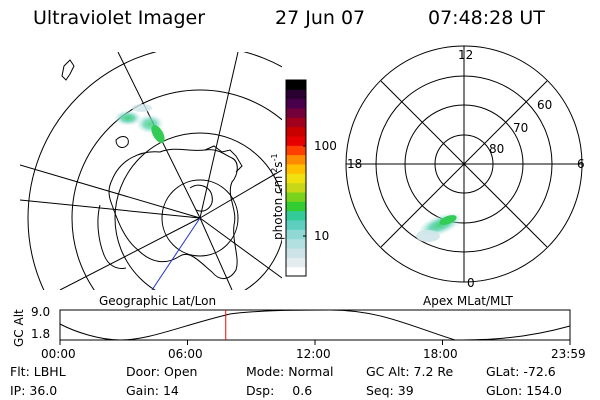 The height and width of the screenshot is (400, 600). Describe the element at coordinates (545, 105) in the screenshot. I see `mlat-label-60: 60` at that location.